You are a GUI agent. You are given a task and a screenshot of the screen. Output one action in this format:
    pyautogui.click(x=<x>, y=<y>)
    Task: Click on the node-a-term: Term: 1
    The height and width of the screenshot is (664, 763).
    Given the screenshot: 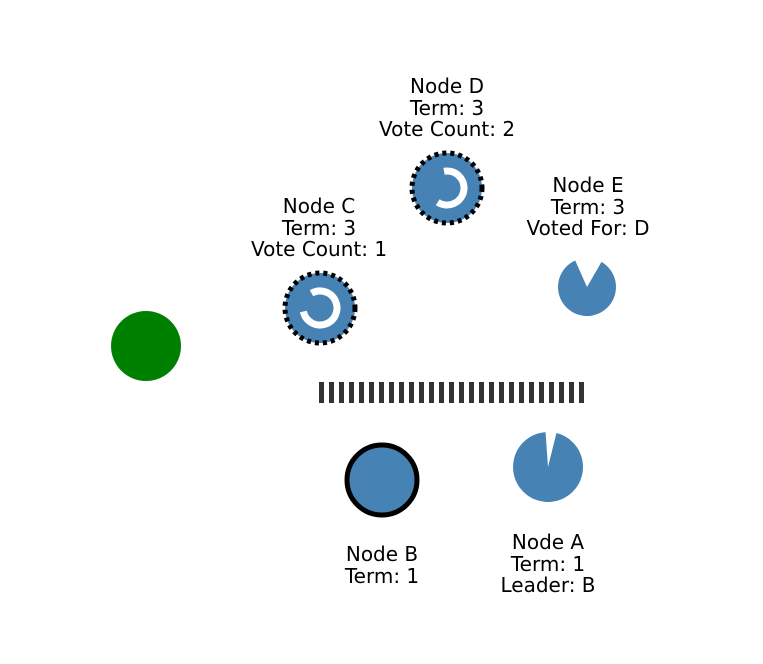 What is the action you would take?
    pyautogui.click(x=548, y=563)
    